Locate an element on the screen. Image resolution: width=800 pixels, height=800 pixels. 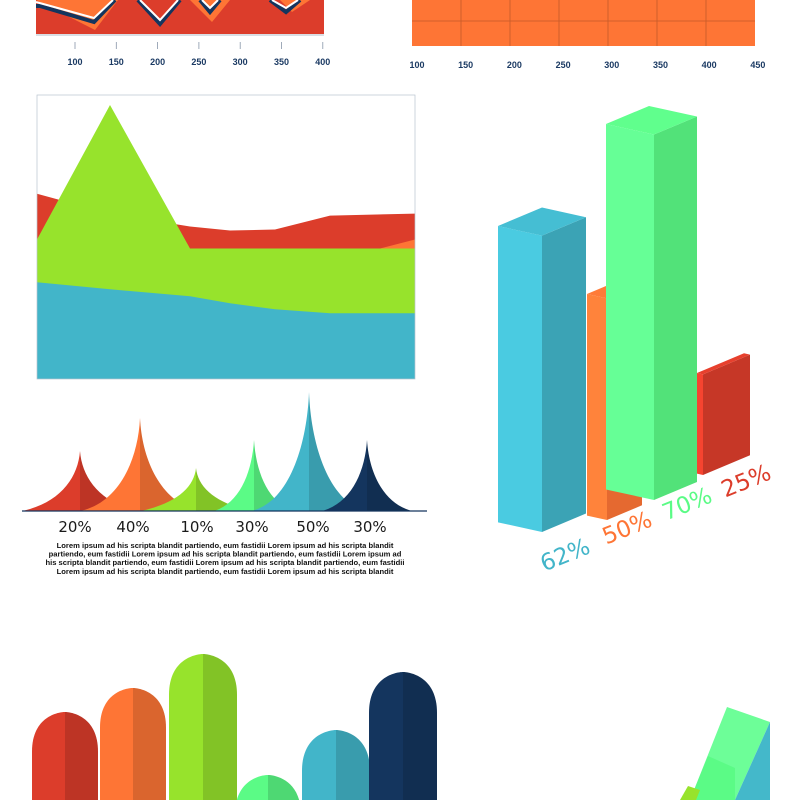
rounded-bar-3-left is located at coordinates (186, 727).